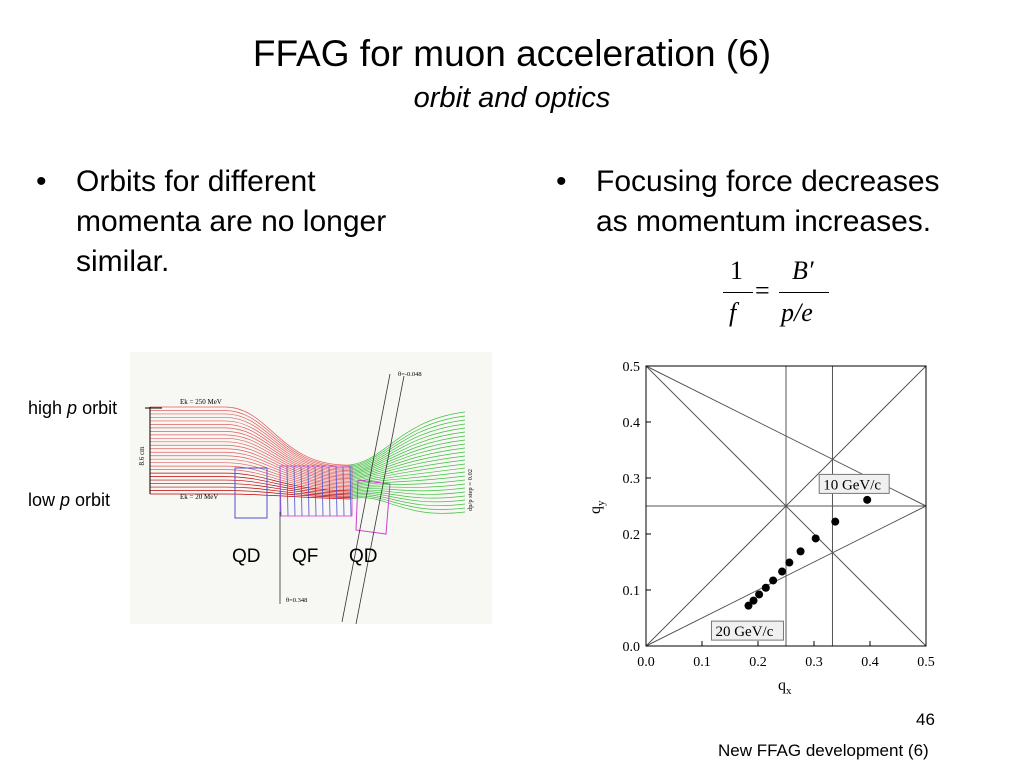  What do you see at coordinates (797, 312) in the screenshot?
I see `eq-rhs-denominator: p/e` at bounding box center [797, 312].